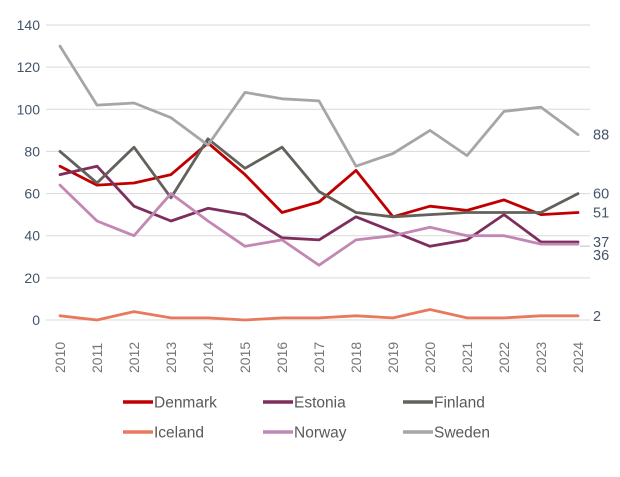  Describe the element at coordinates (320, 433) in the screenshot. I see `legend-label-norway: Norway` at that location.